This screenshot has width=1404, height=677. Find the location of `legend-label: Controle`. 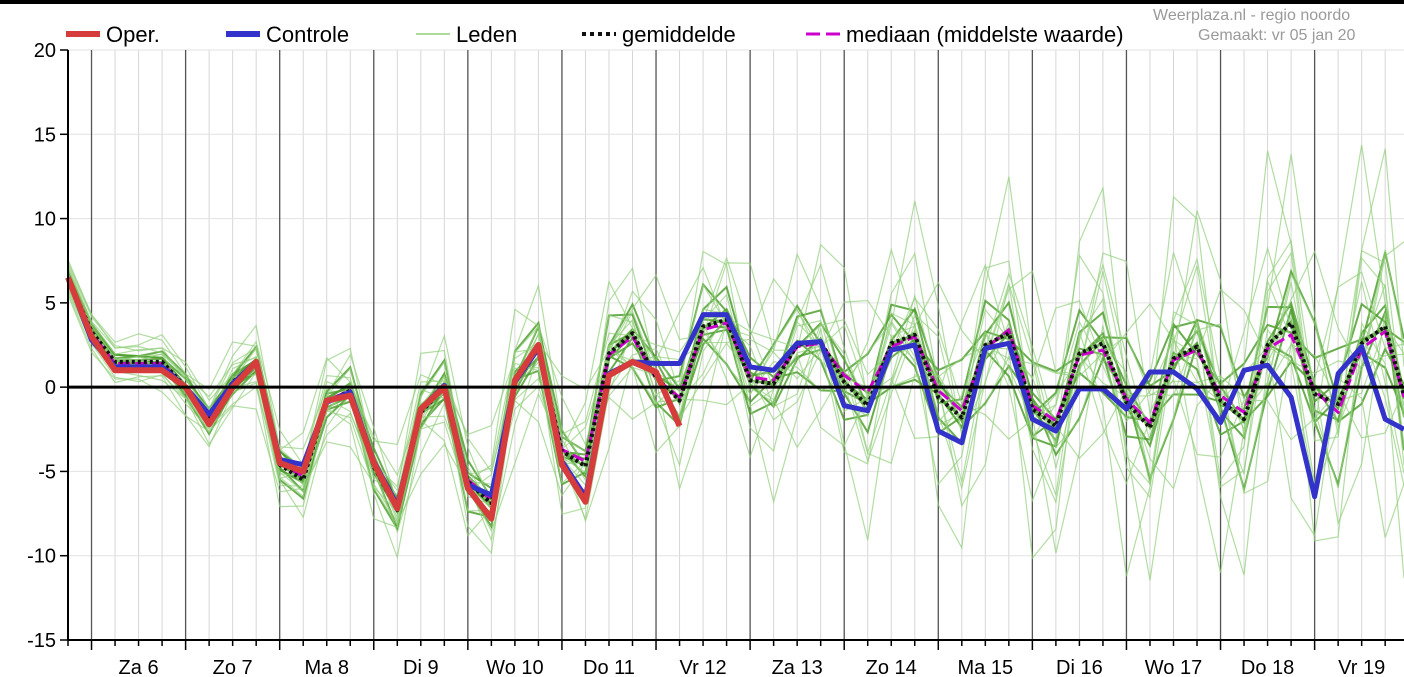

legend-label: Controle is located at coordinates (307, 34).